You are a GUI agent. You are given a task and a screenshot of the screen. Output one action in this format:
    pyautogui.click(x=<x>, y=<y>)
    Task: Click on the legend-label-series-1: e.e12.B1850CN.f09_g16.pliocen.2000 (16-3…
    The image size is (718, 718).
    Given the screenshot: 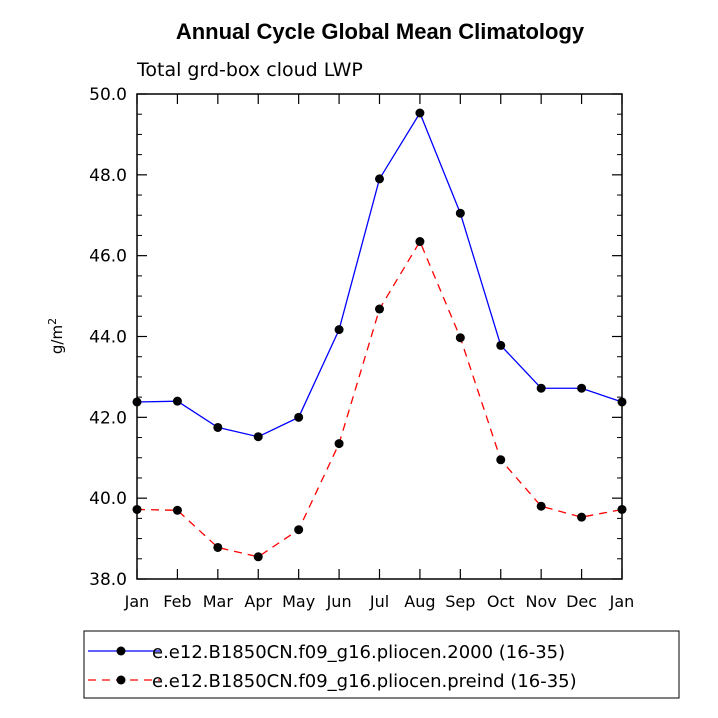 What is the action you would take?
    pyautogui.click(x=358, y=652)
    